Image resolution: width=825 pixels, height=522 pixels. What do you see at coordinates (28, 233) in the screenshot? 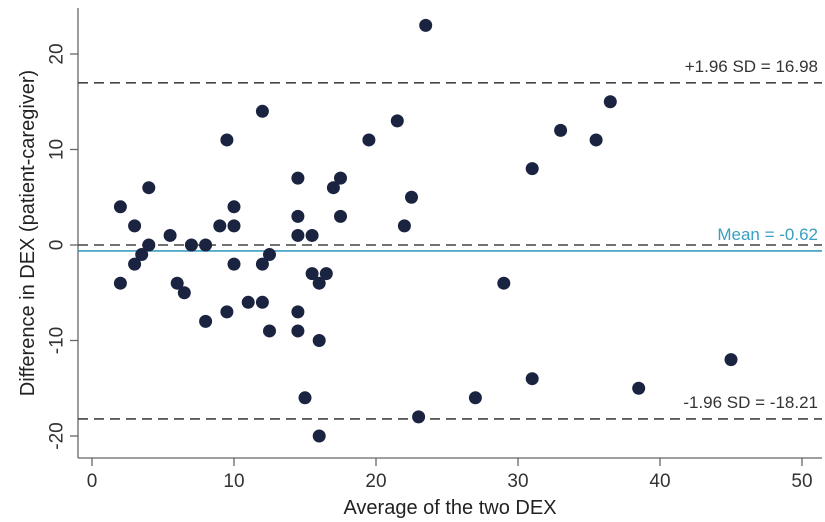
I see `y-axis-title: Difference in DEX (patient-caregiver)` at bounding box center [28, 233].